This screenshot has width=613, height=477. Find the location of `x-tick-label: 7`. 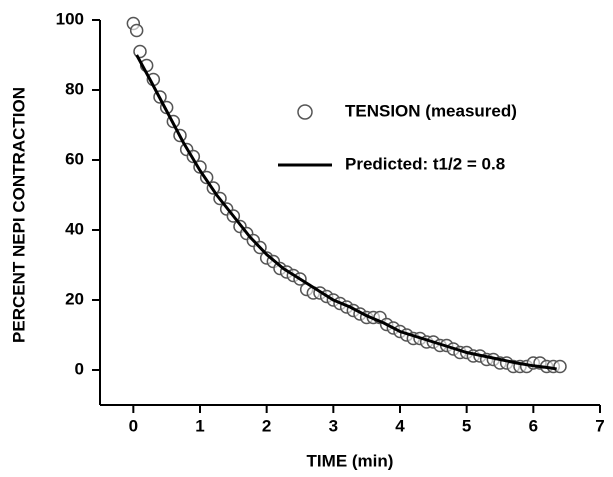

x-tick-label: 7 is located at coordinates (599, 425).